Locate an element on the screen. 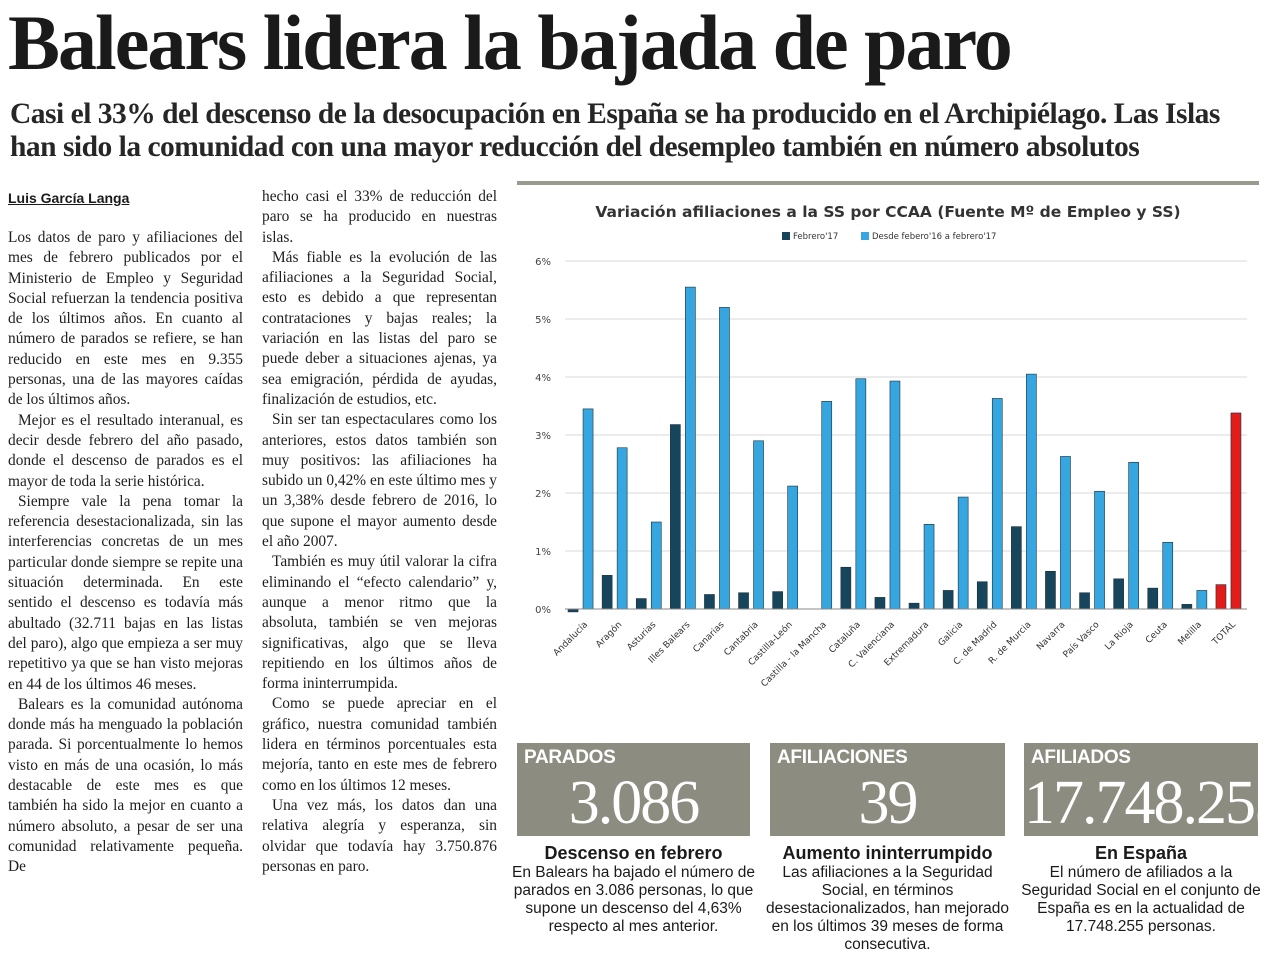  x-tick-label: TOTAL is located at coordinates (1224, 634).